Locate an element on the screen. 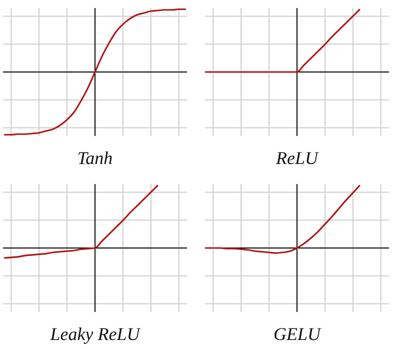 The width and height of the screenshot is (400, 349). x-axis-title: ReLU is located at coordinates (297, 158).